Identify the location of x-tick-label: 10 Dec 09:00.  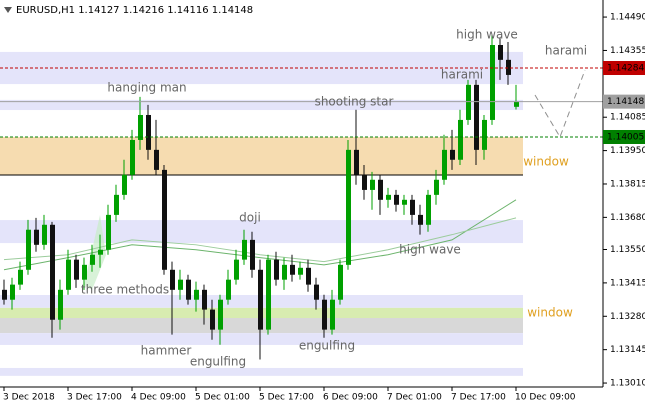
(545, 398).